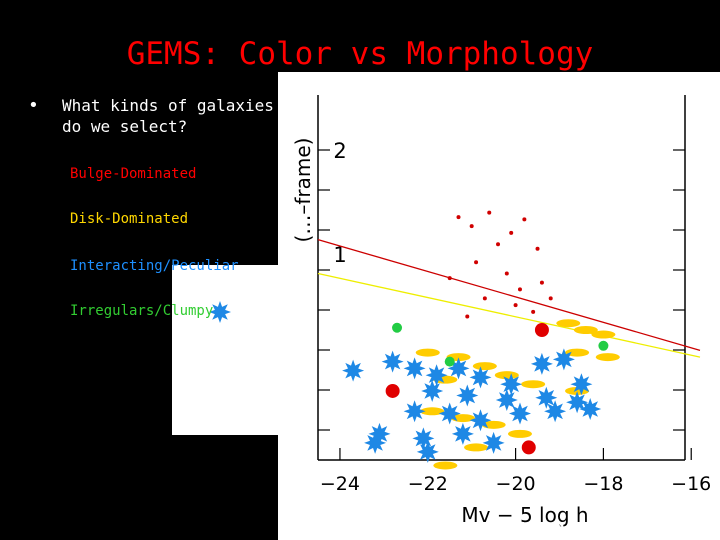 The image size is (720, 540). What do you see at coordinates (691, 484) in the screenshot?
I see `x-tick-label: −16` at bounding box center [691, 484].